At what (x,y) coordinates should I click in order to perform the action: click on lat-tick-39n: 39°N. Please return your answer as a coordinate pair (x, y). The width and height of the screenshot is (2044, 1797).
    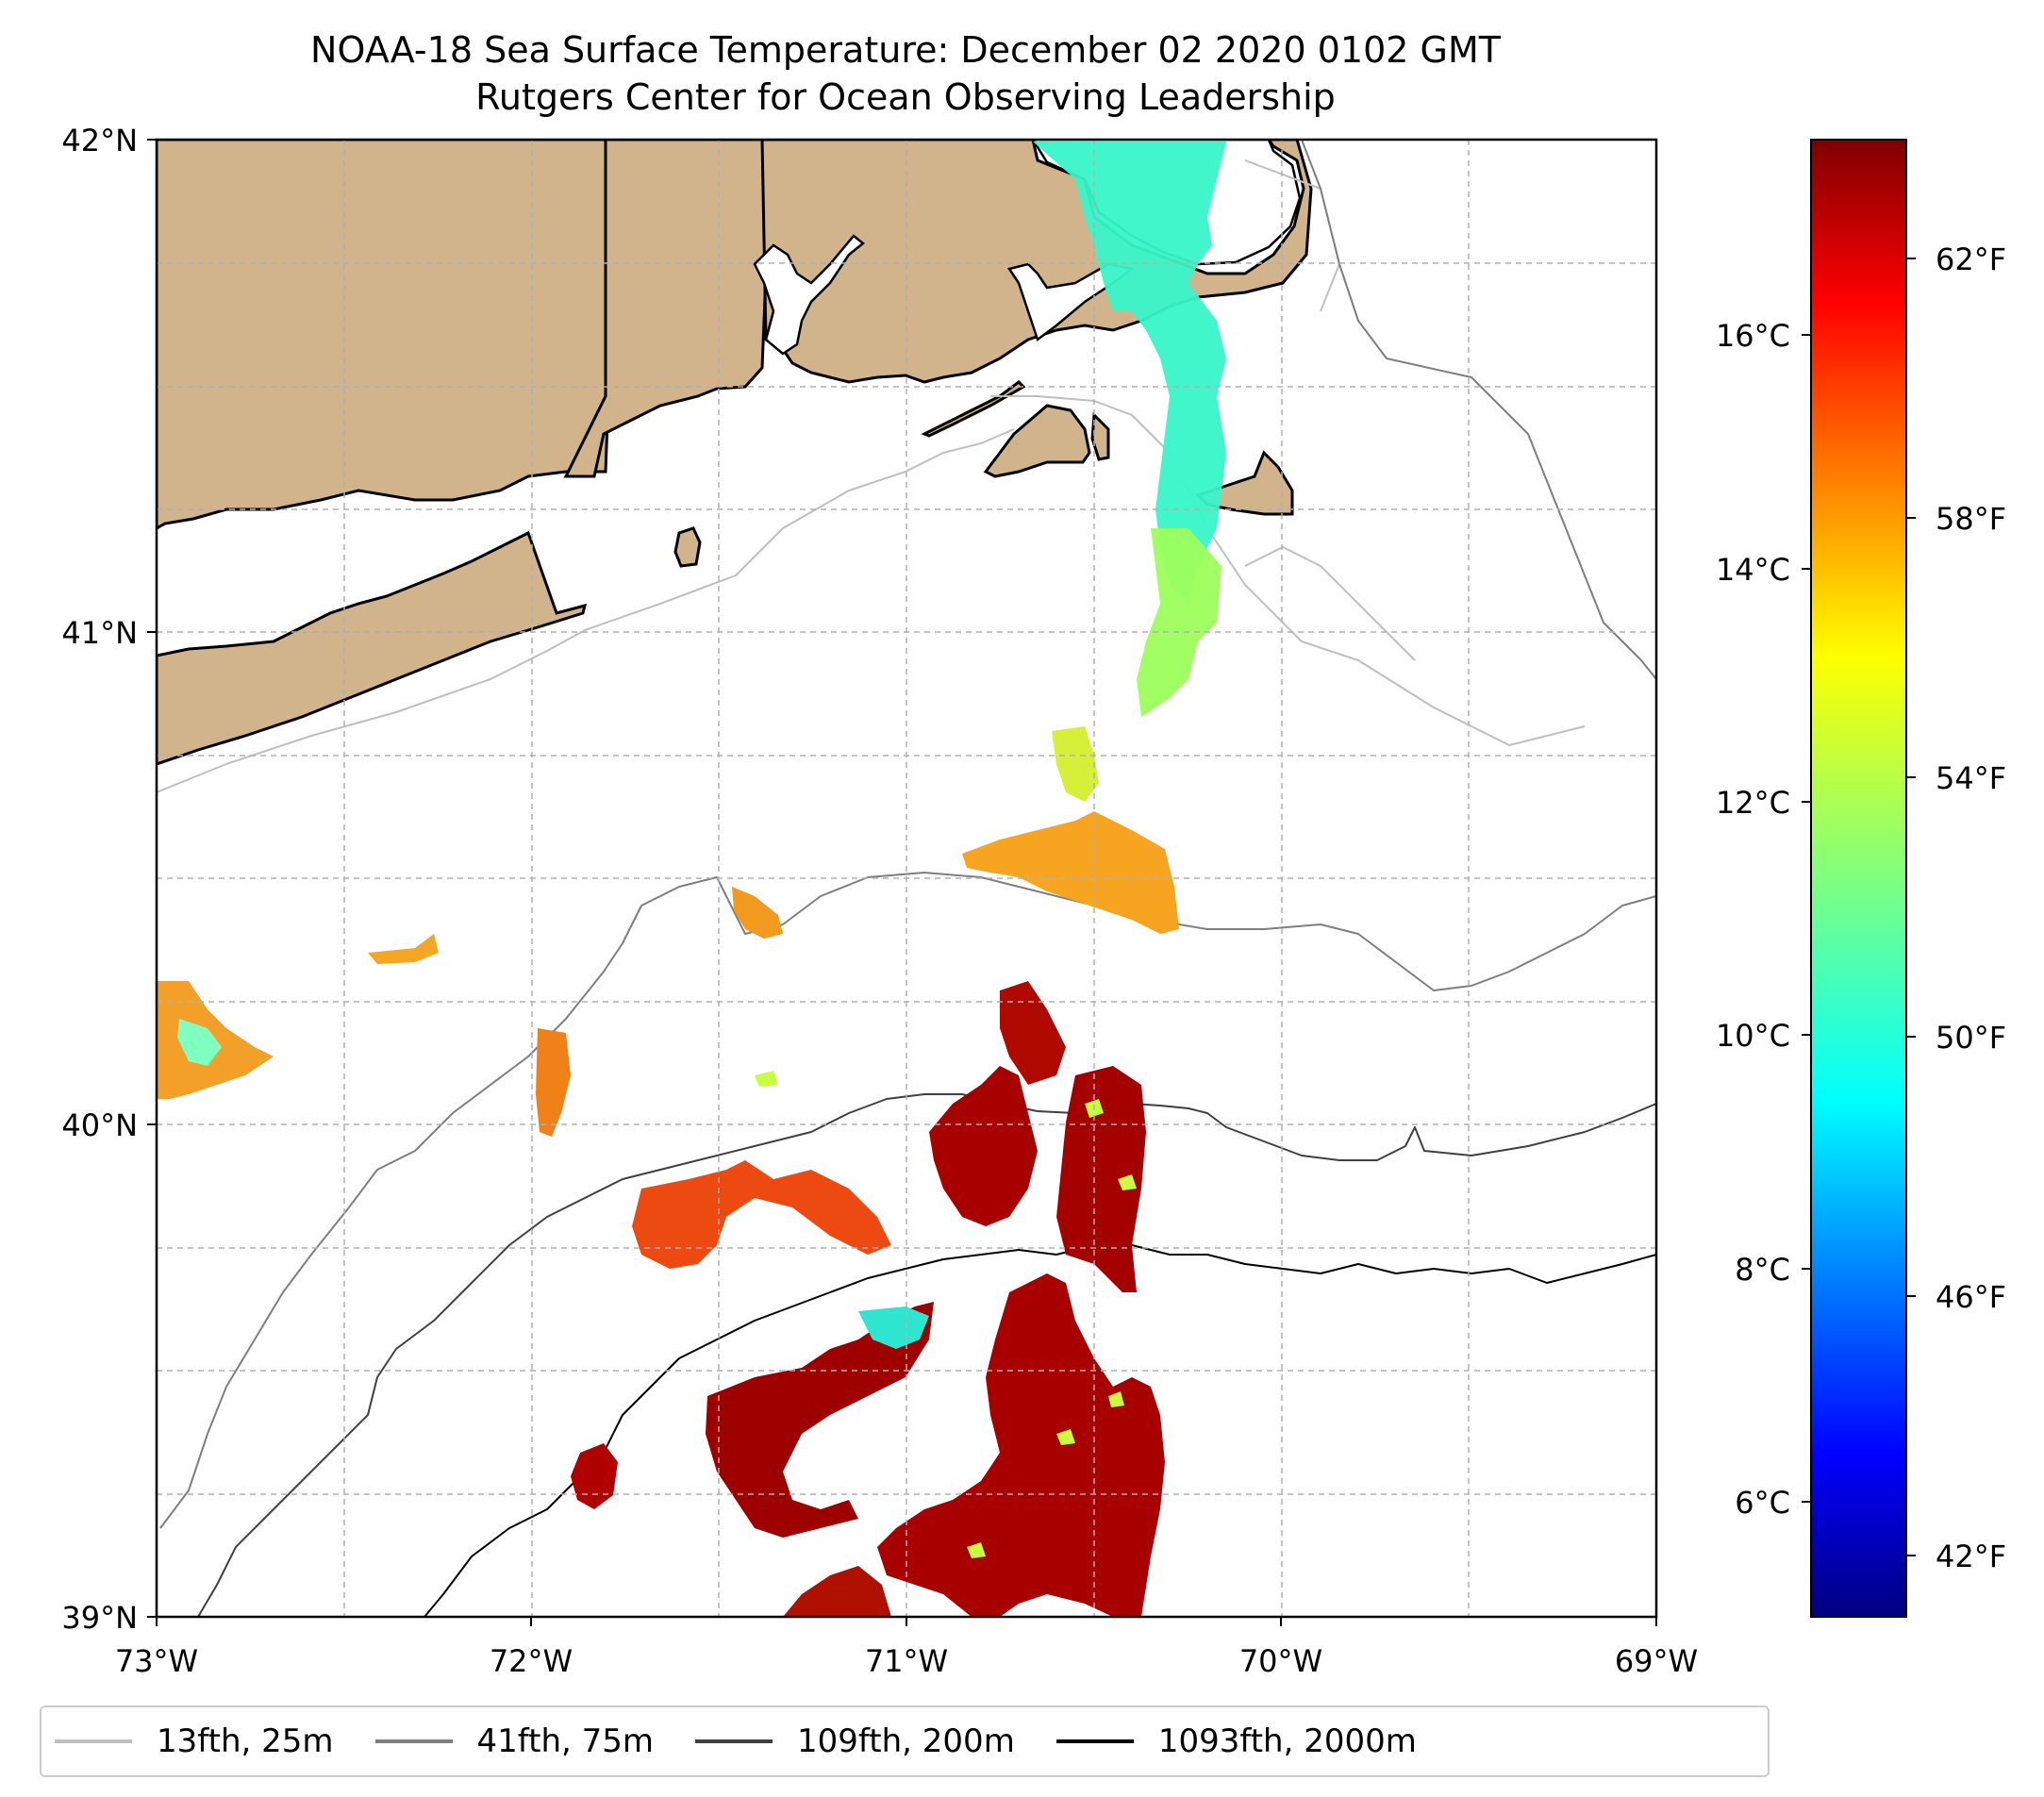
    Looking at the image, I should click on (100, 1618).